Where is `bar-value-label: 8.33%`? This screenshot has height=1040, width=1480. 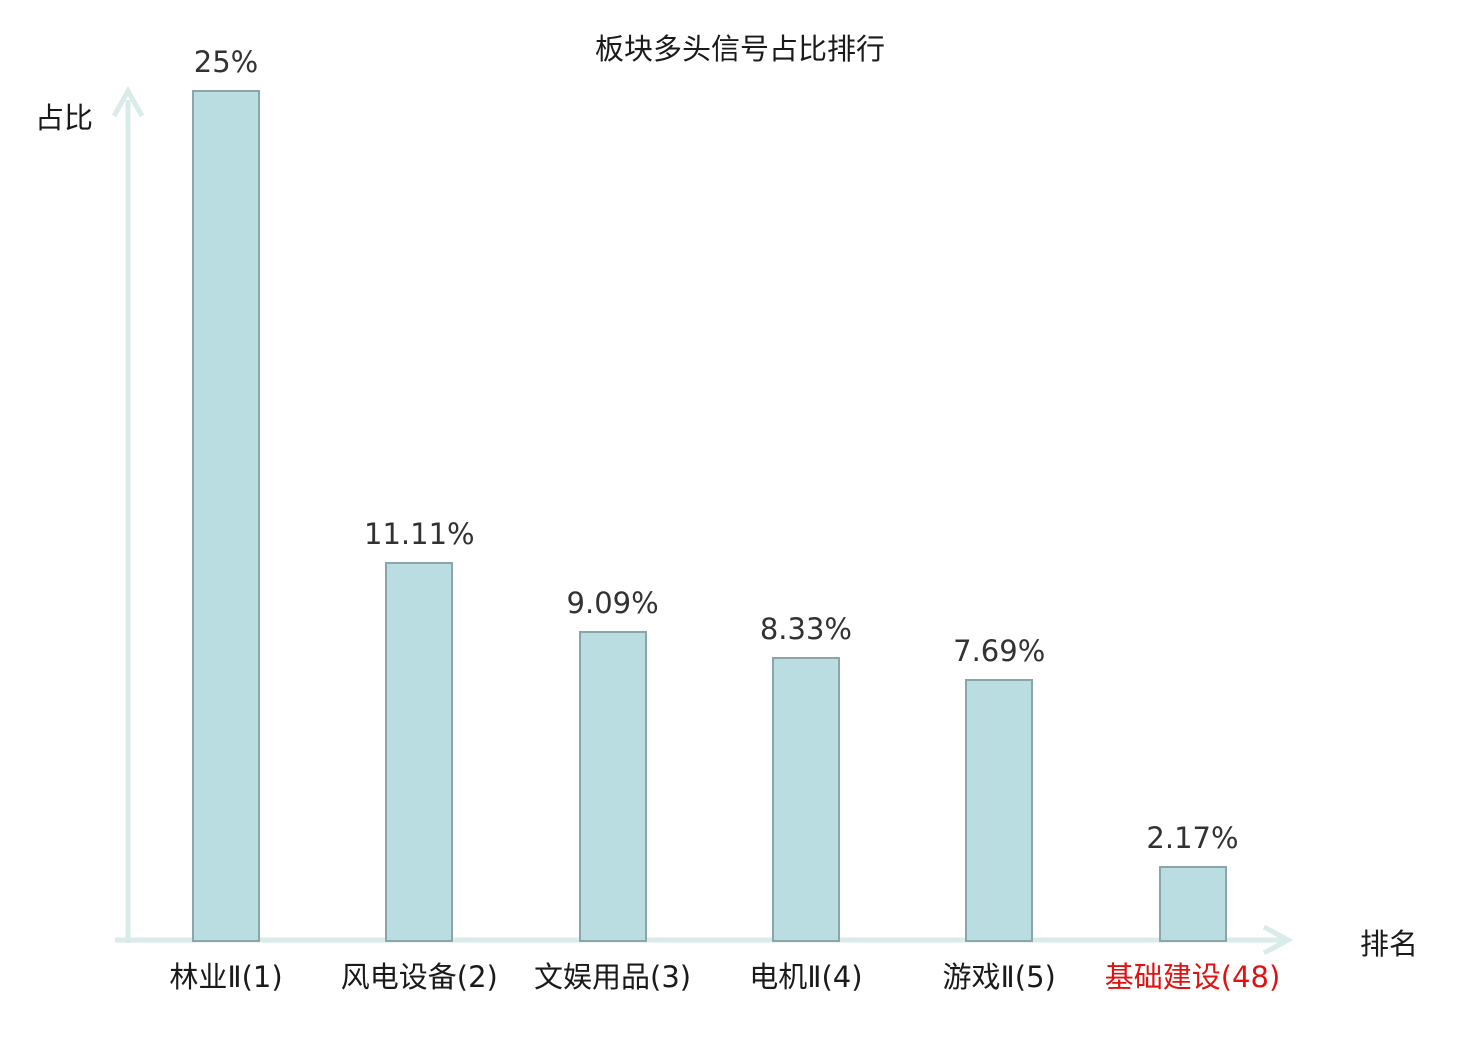
bar-value-label: 8.33% is located at coordinates (805, 628).